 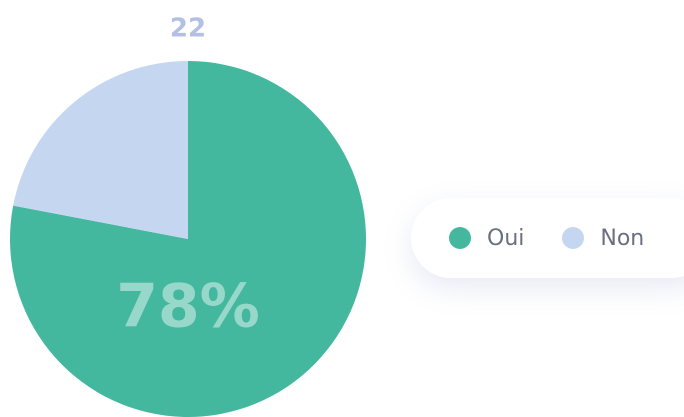 What do you see at coordinates (188, 307) in the screenshot?
I see `data-label: 78%` at bounding box center [188, 307].